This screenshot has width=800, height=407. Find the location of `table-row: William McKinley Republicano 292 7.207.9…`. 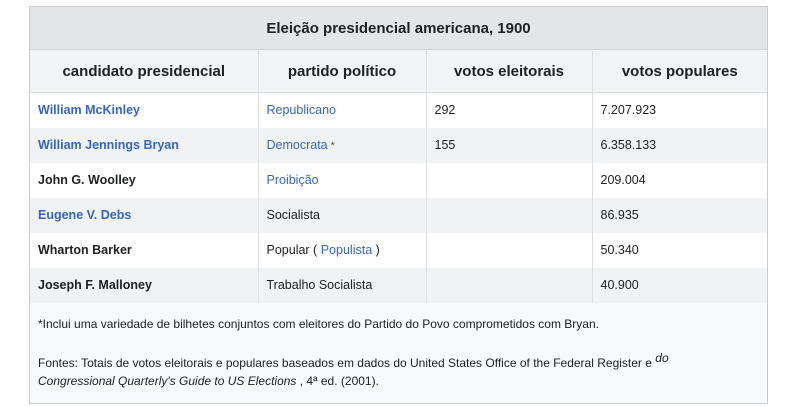

table-row: William McKinley Republicano 292 7.207.9… is located at coordinates (398, 110).